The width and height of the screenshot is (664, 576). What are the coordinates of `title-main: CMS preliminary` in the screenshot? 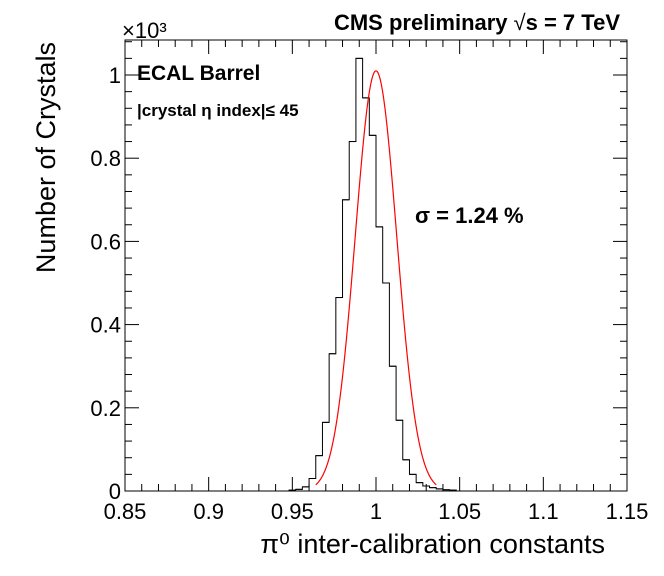 It's located at (421, 22).